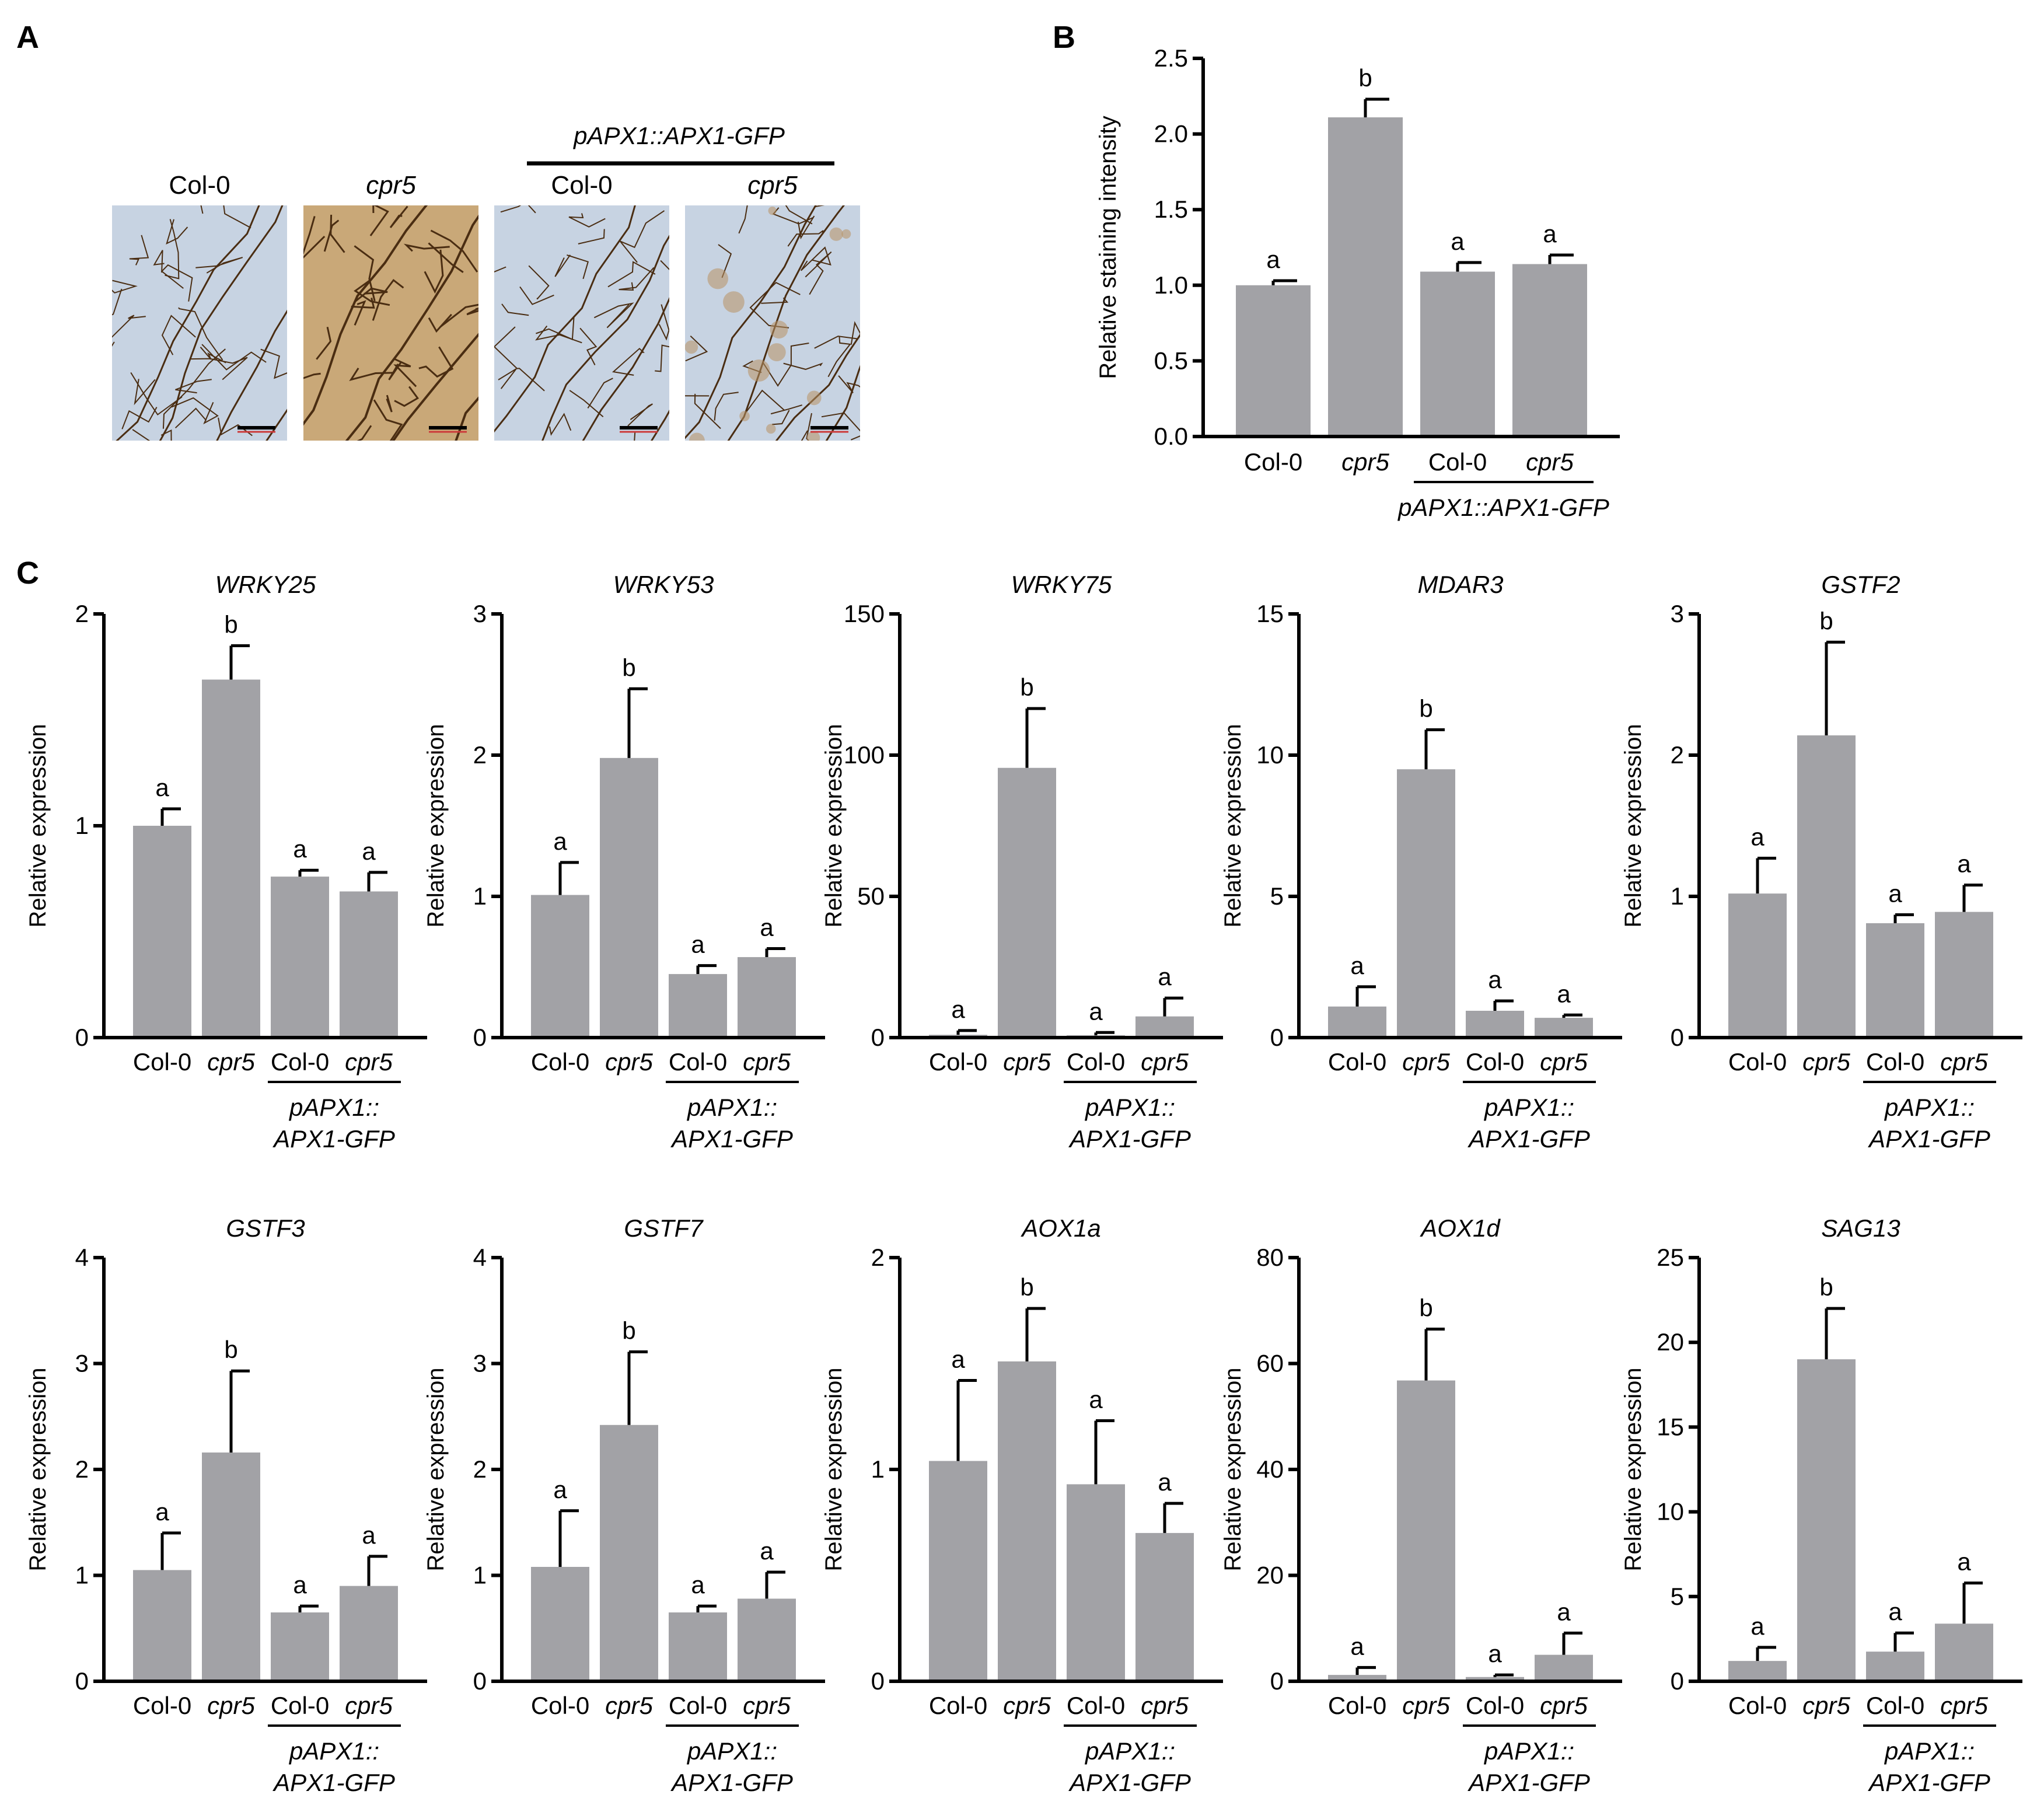 Image resolution: width=2044 pixels, height=1819 pixels. I want to click on chart-title: GSTF7, so click(664, 1228).